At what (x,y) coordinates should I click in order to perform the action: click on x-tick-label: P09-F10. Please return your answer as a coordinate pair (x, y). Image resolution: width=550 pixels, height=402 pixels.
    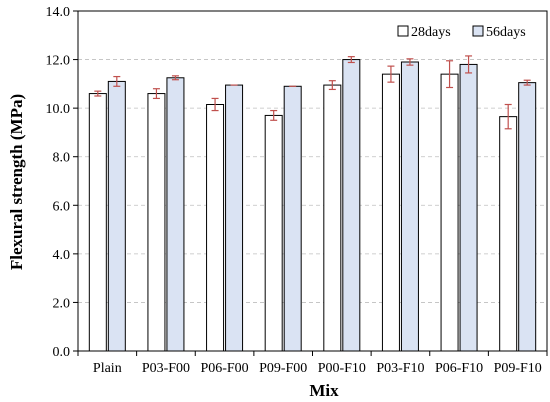
    Looking at the image, I should click on (518, 368).